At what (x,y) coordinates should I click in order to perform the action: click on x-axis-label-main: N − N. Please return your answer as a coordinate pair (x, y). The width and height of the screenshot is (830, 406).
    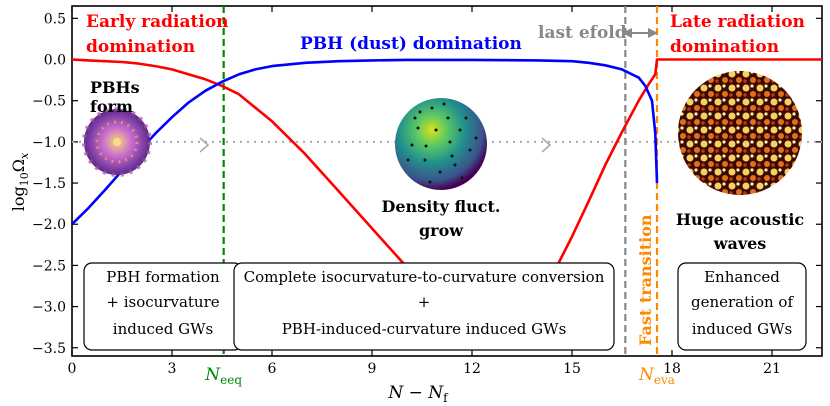
    Looking at the image, I should click on (415, 393).